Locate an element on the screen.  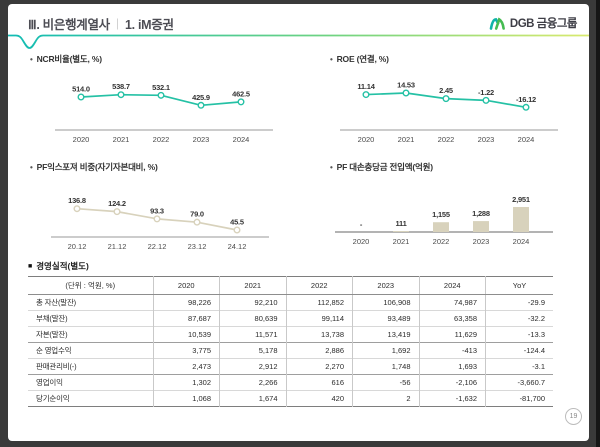
pf-provision-chart-title: • PF 대손충당금 전입액(억원) is located at coordinates (381, 167).